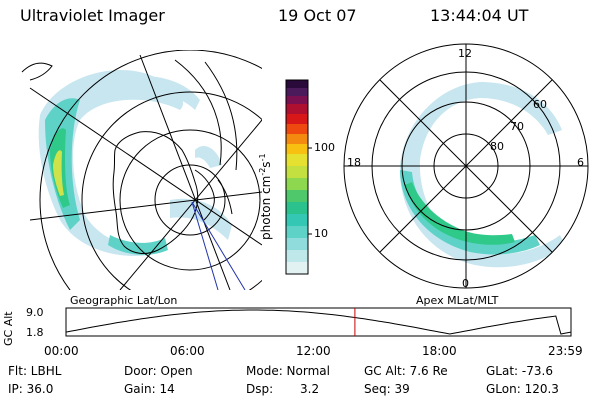 This screenshot has height=400, width=600. I want to click on right-panel-caption: Apex MLat/MLT, so click(457, 300).